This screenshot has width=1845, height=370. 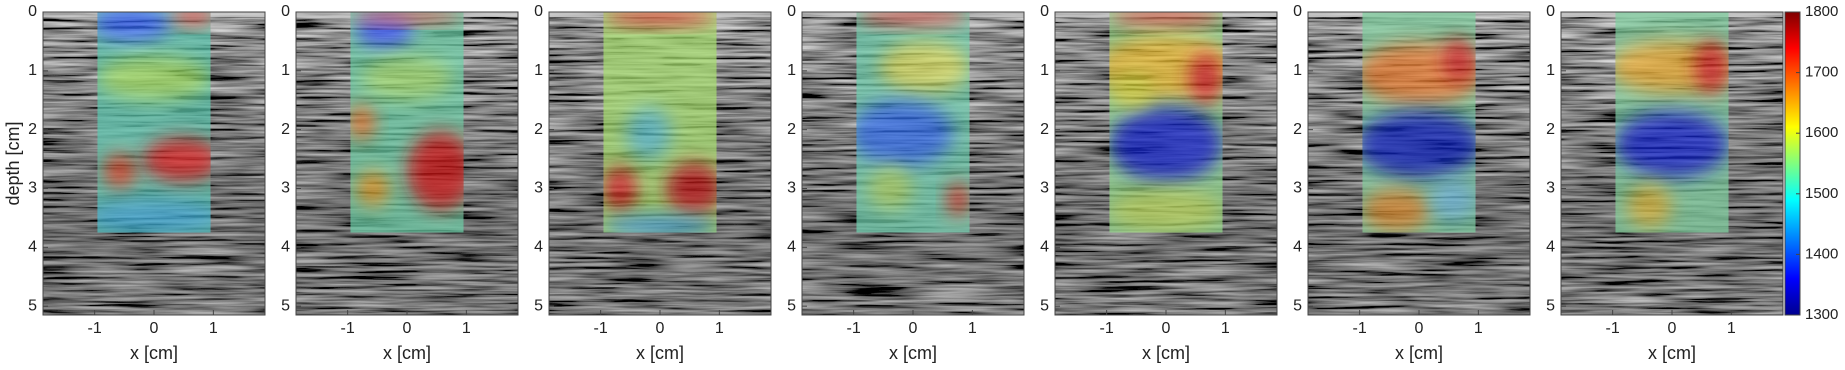 What do you see at coordinates (1821, 132) in the screenshot?
I see `colorbar-tick-label: 1600` at bounding box center [1821, 132].